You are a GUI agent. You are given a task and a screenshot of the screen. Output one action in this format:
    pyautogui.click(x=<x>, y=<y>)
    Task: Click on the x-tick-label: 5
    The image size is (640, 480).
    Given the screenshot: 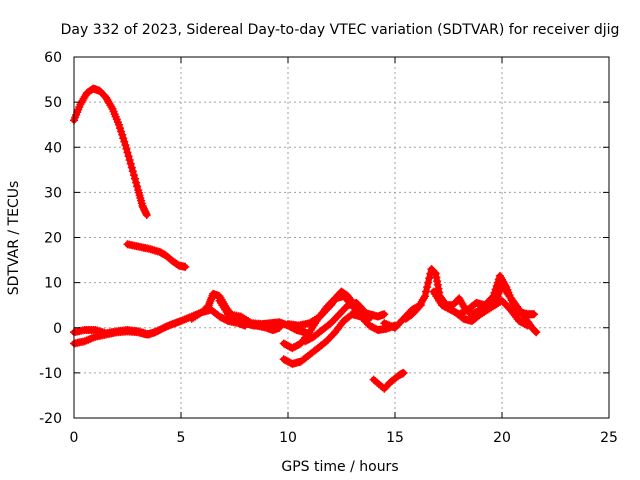 What is the action you would take?
    pyautogui.click(x=181, y=438)
    